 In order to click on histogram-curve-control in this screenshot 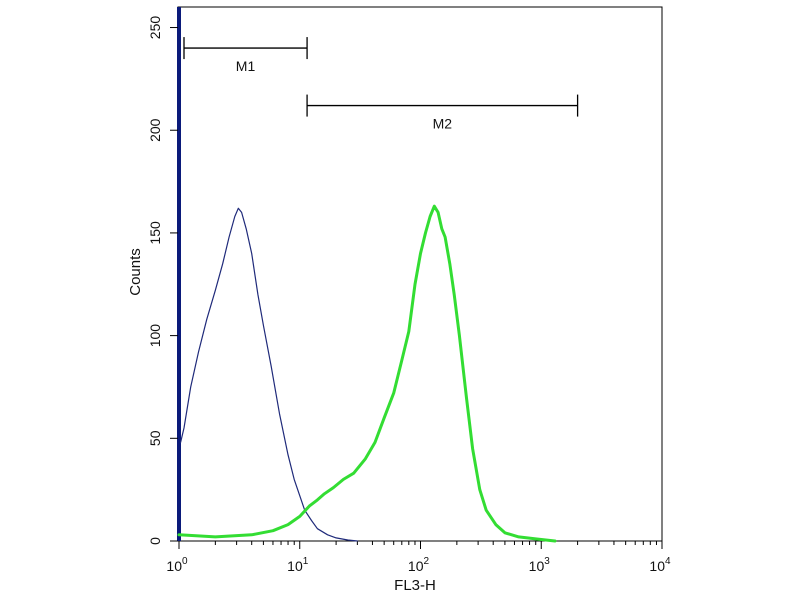, I will do `click(269, 374)`.